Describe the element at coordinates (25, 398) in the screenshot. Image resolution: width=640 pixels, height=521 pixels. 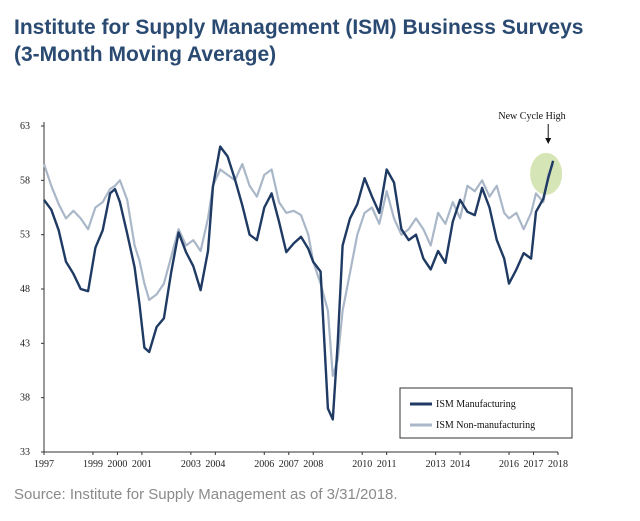
I see `y-tick-label: 38` at that location.